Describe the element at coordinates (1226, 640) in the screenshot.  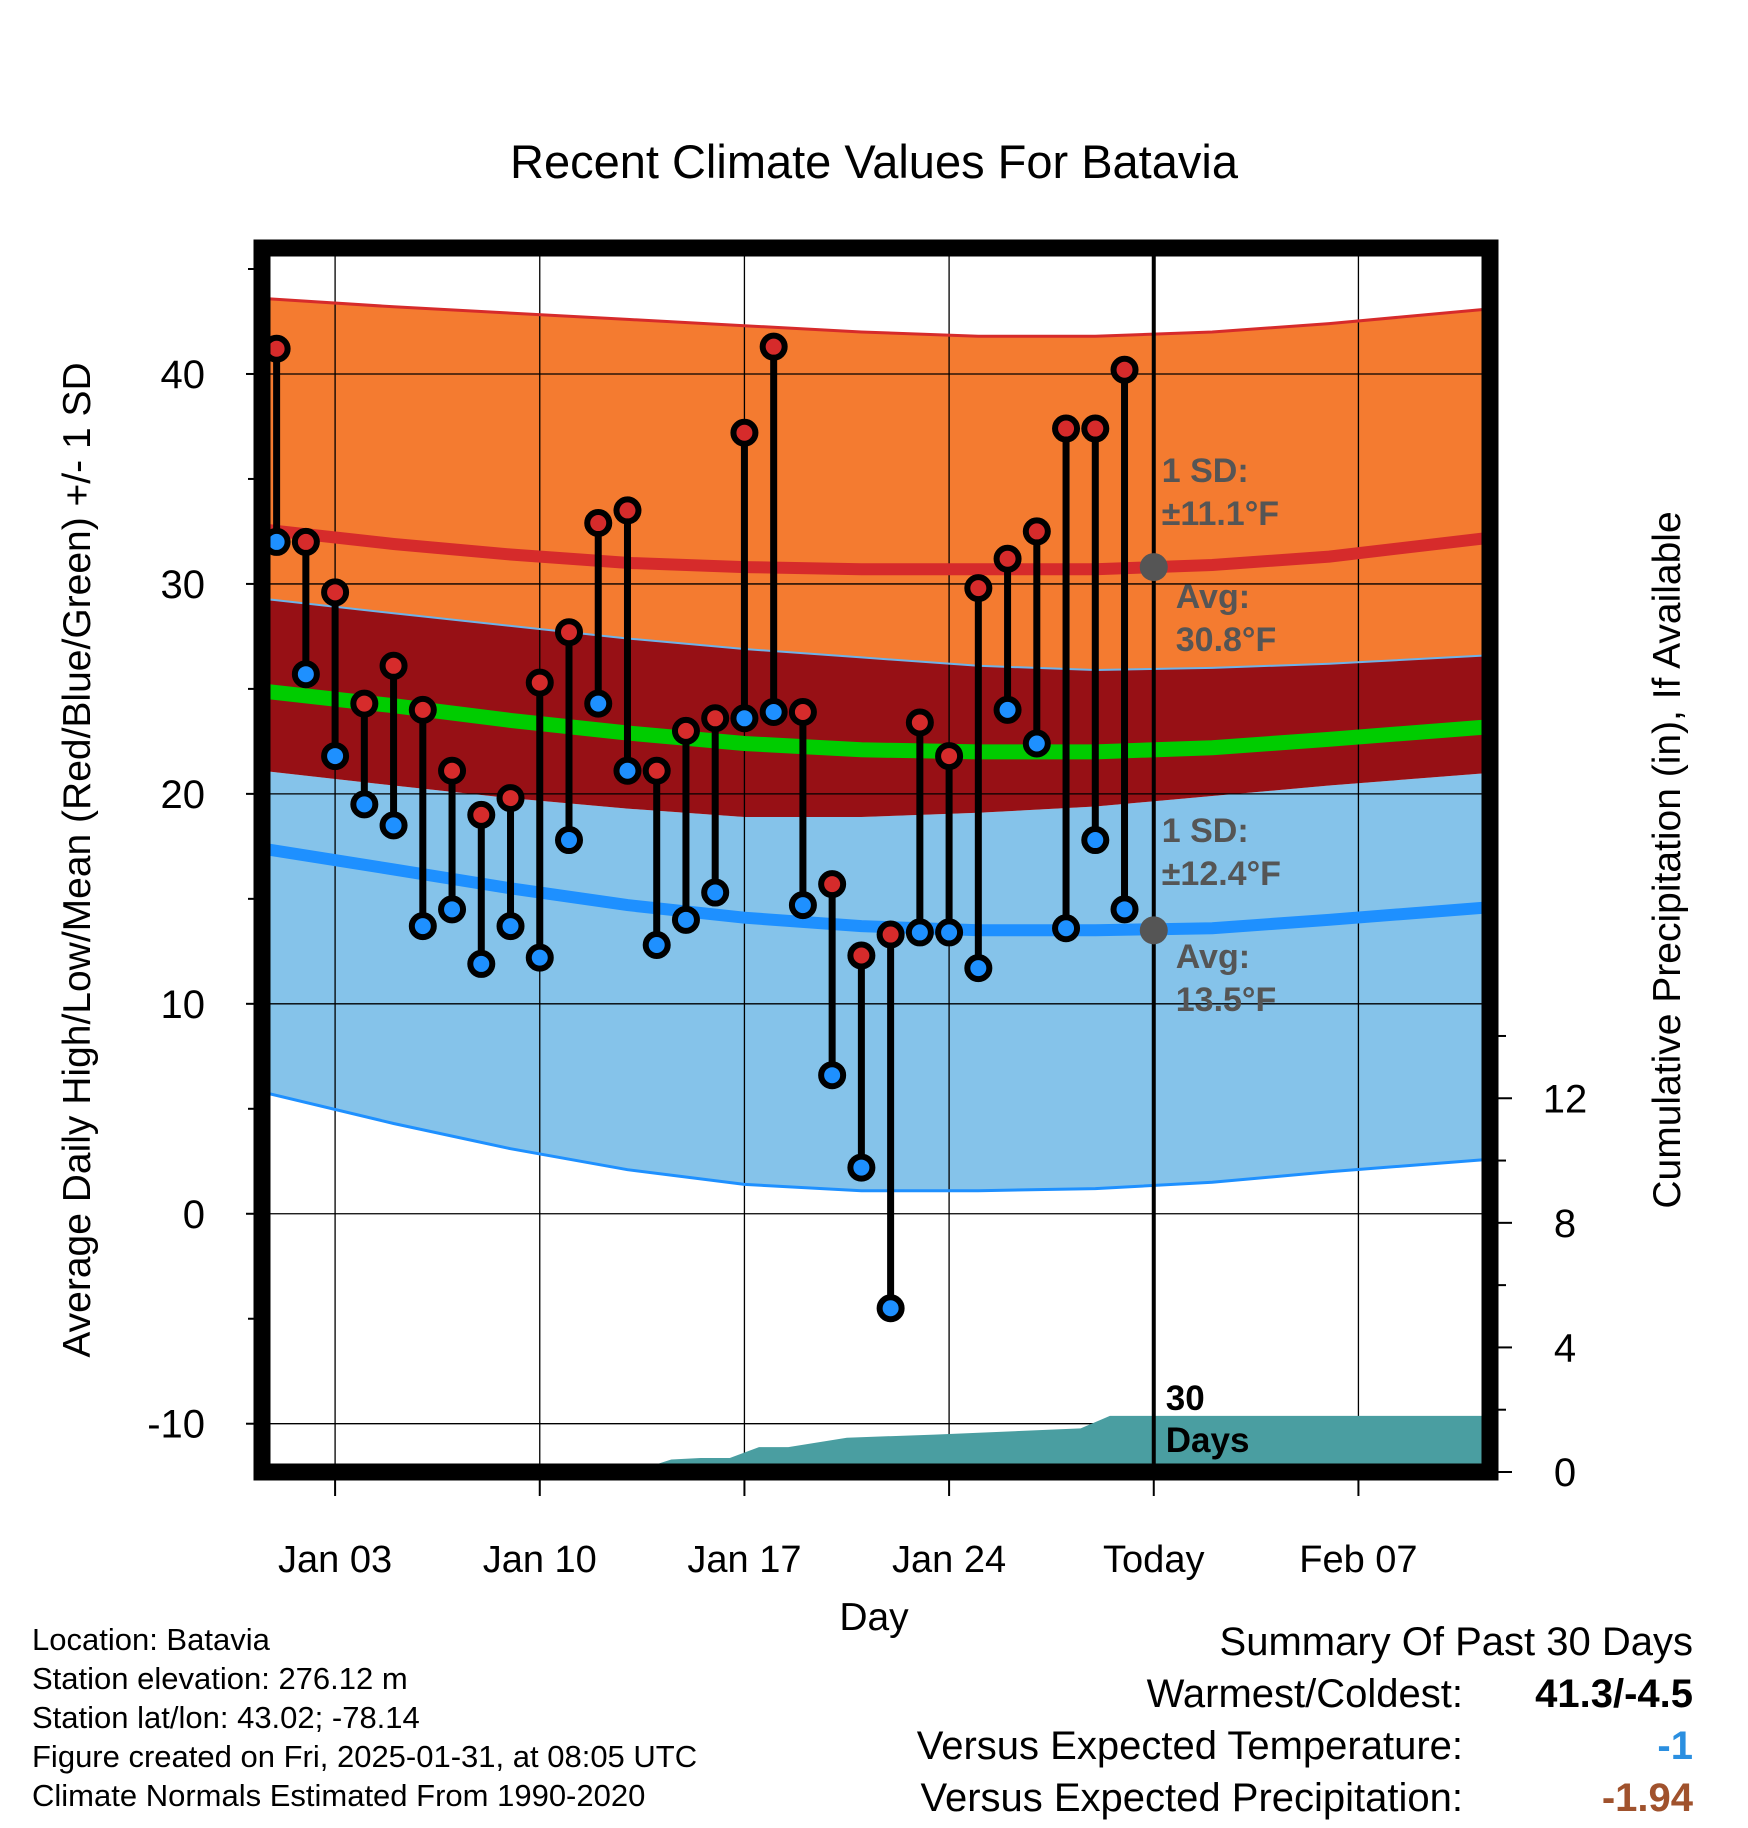
I see `high-avg-value: 30.8°F` at that location.